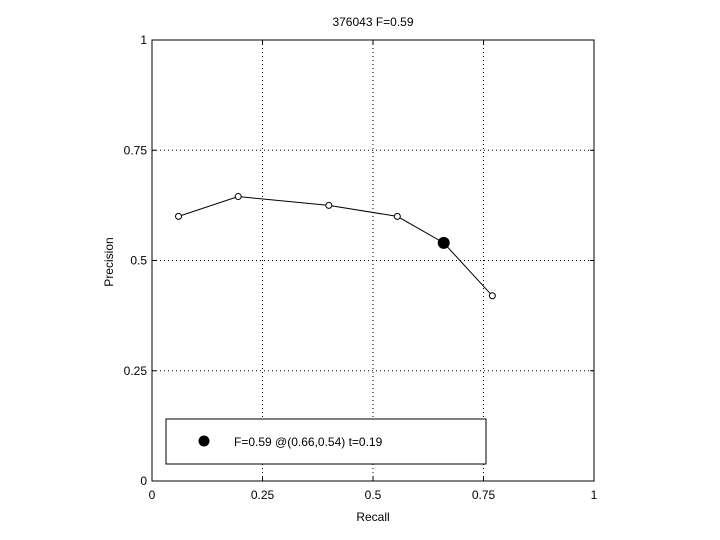  What do you see at coordinates (308, 442) in the screenshot?
I see `legend-label: F=0.59 @(0.66,0.54) t=0.19` at bounding box center [308, 442].